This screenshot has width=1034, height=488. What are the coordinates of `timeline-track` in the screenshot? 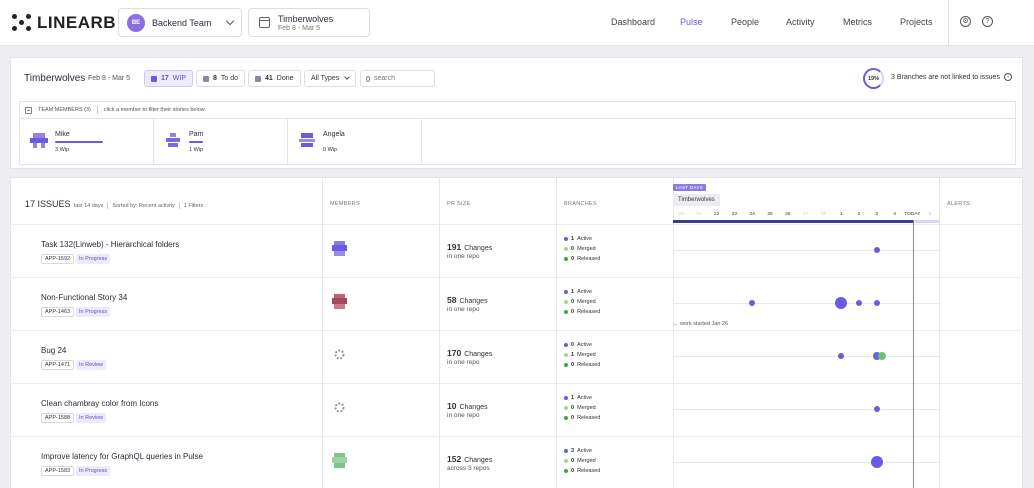 It's located at (806, 250).